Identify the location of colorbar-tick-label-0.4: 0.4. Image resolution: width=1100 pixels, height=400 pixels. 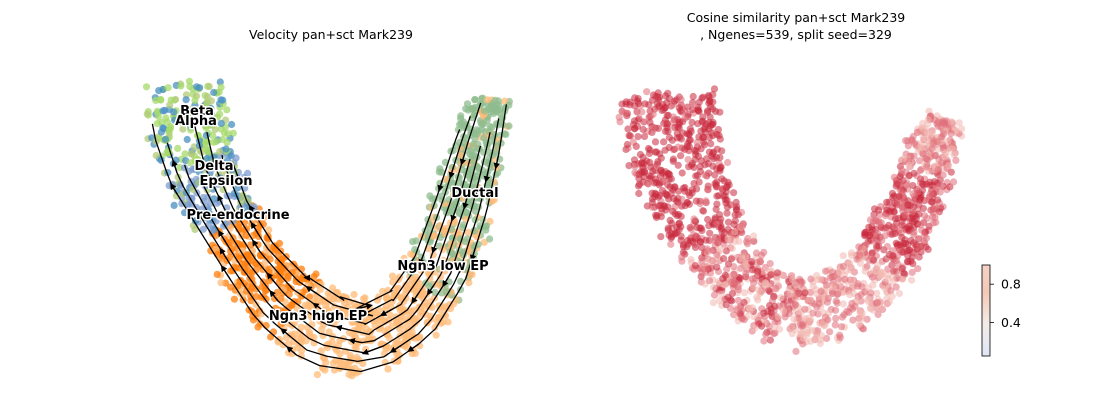
(1011, 322).